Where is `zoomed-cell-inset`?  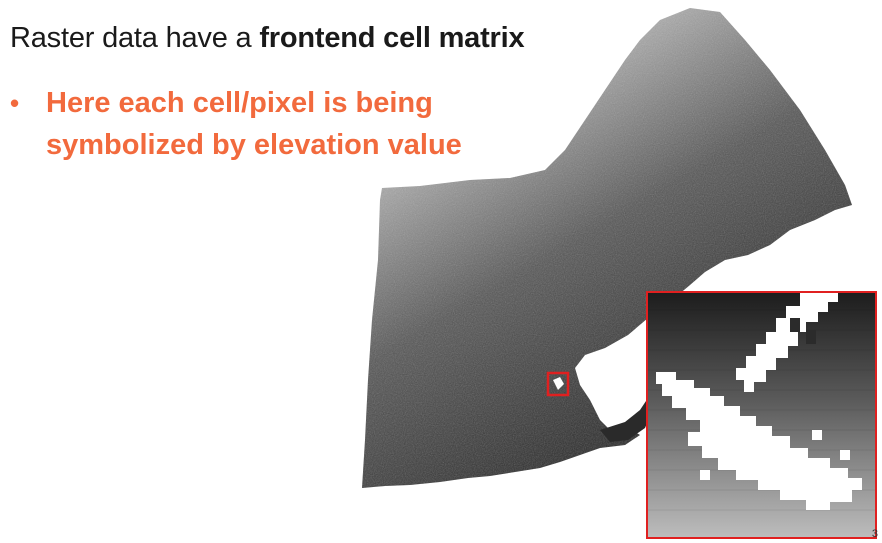
zoomed-cell-inset is located at coordinates (761, 415).